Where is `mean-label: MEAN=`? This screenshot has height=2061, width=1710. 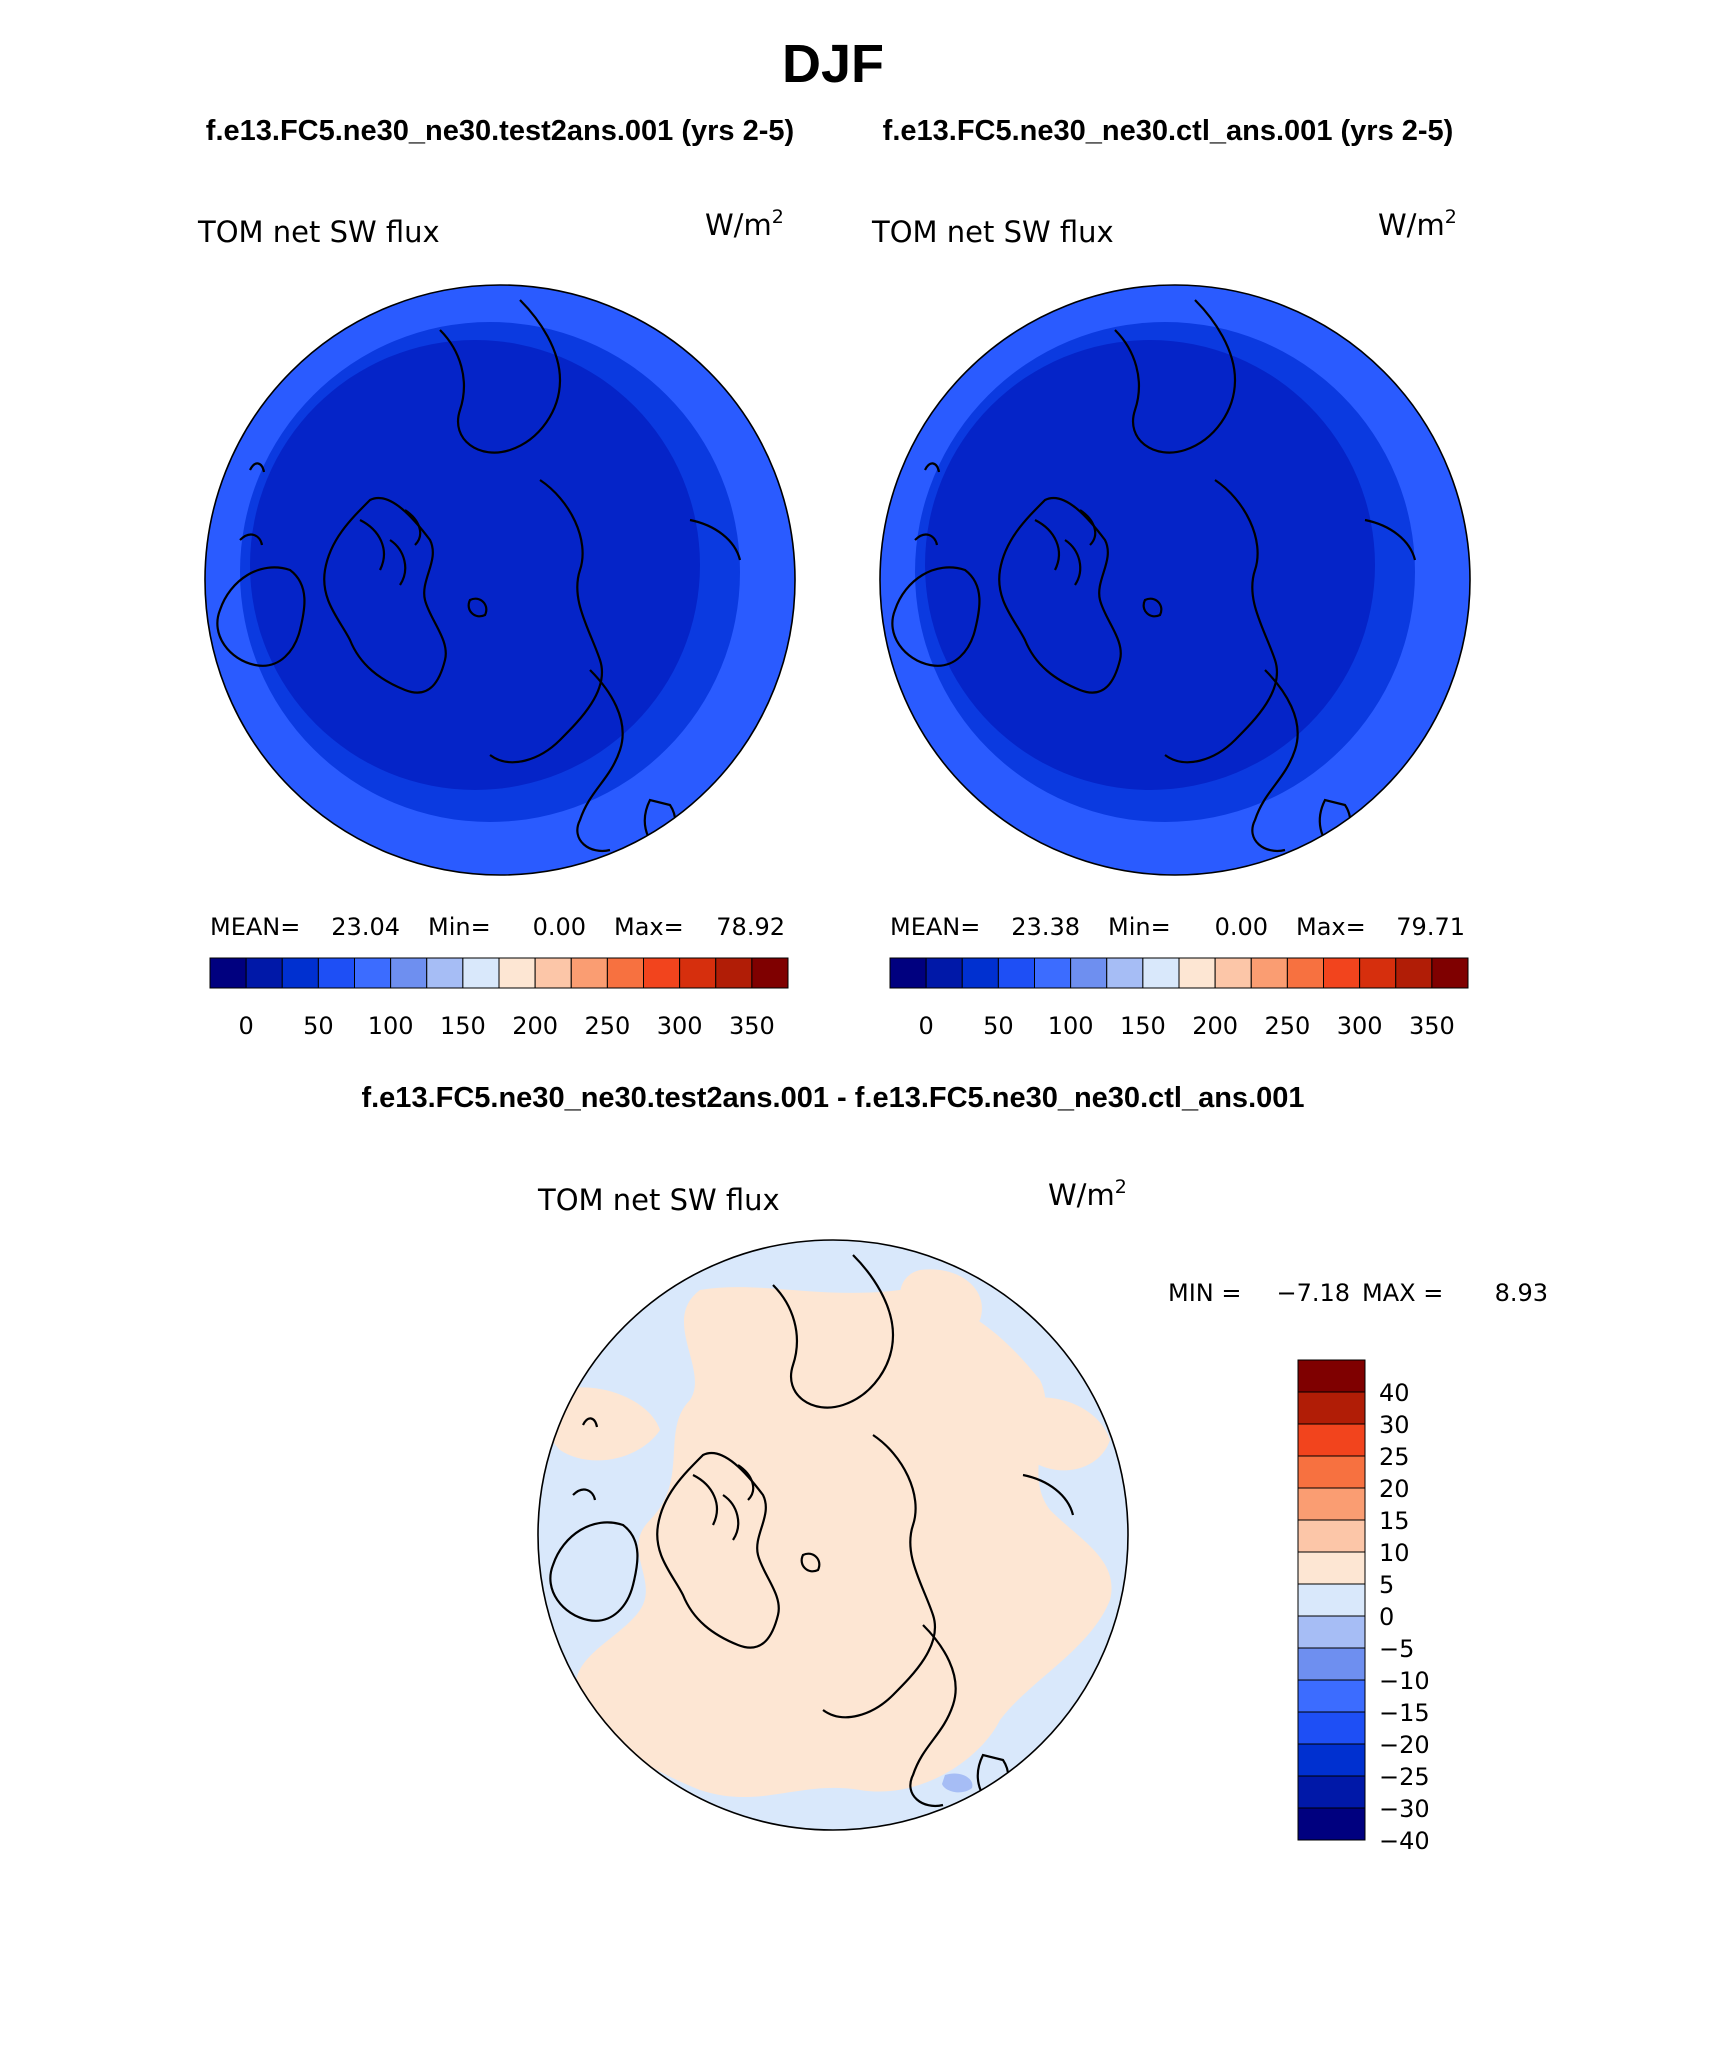
mean-label: MEAN= is located at coordinates (935, 927).